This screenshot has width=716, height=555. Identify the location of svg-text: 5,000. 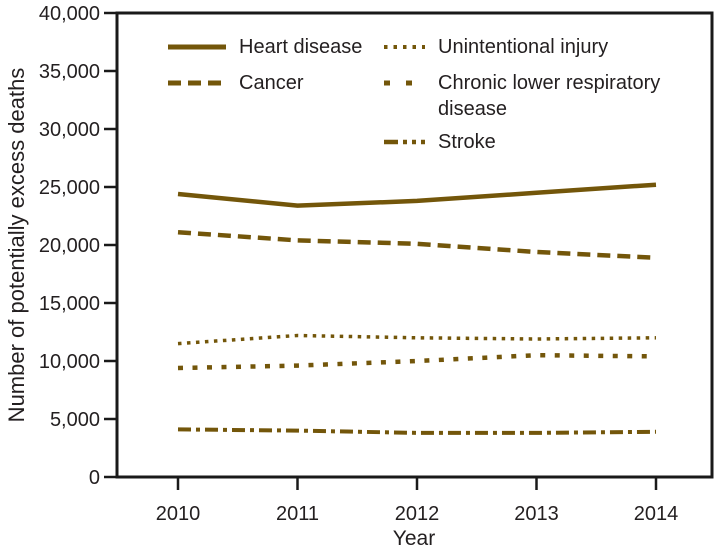
(75, 420).